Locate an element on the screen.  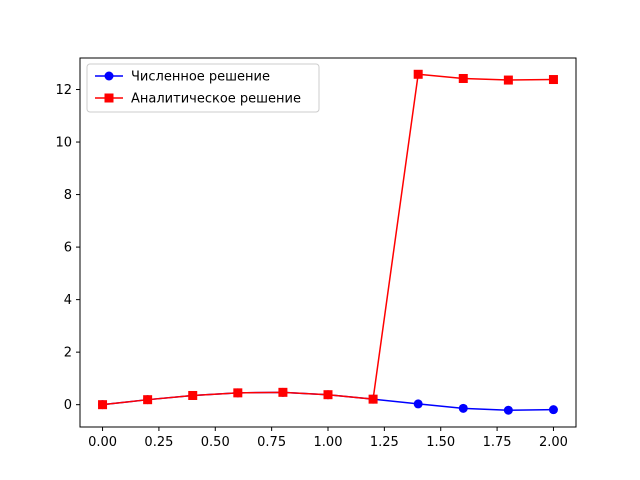
legend-marker-numerical is located at coordinates (109, 76).